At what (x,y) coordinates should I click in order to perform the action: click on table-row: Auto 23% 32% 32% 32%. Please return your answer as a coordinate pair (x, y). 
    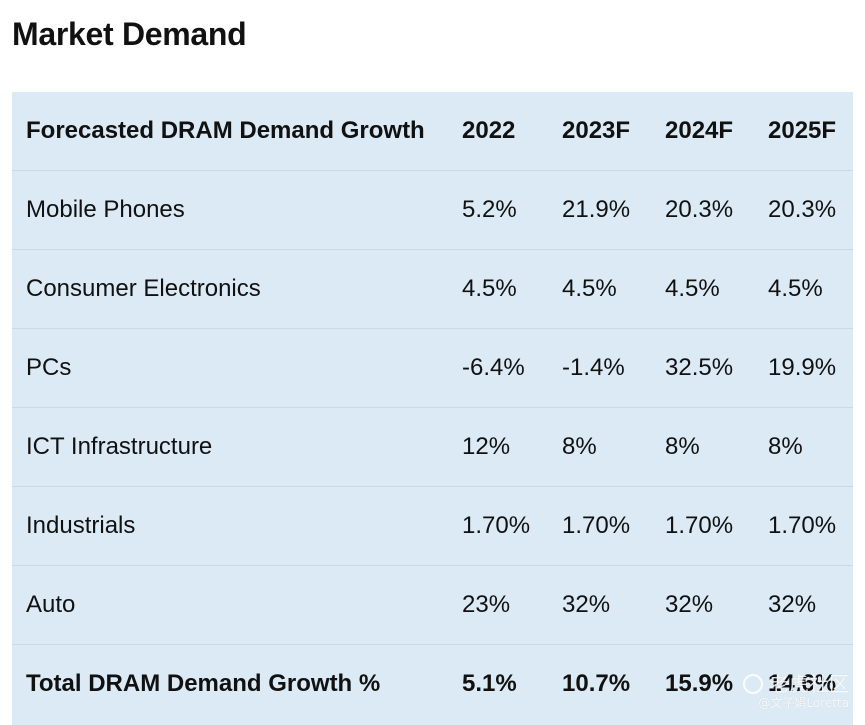
    Looking at the image, I should click on (432, 605).